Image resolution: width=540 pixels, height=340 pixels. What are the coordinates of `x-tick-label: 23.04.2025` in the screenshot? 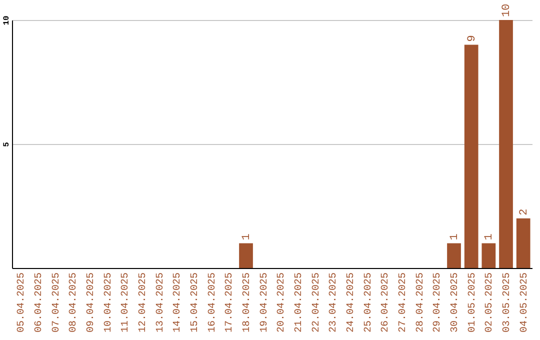 It's located at (334, 302).